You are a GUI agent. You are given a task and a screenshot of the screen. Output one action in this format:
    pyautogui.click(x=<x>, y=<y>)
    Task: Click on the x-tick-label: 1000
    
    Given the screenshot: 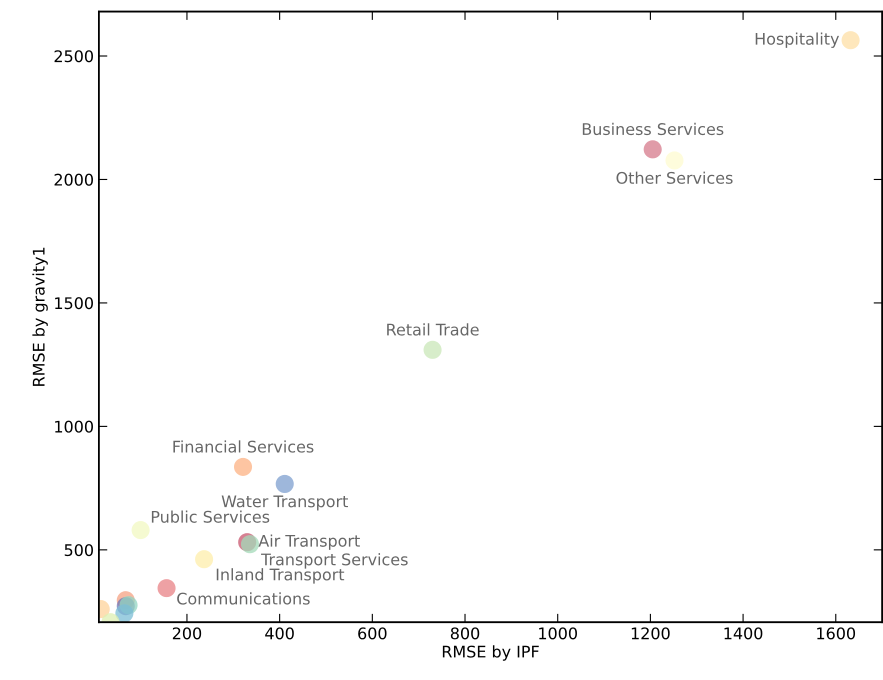 What is the action you would take?
    pyautogui.click(x=558, y=633)
    